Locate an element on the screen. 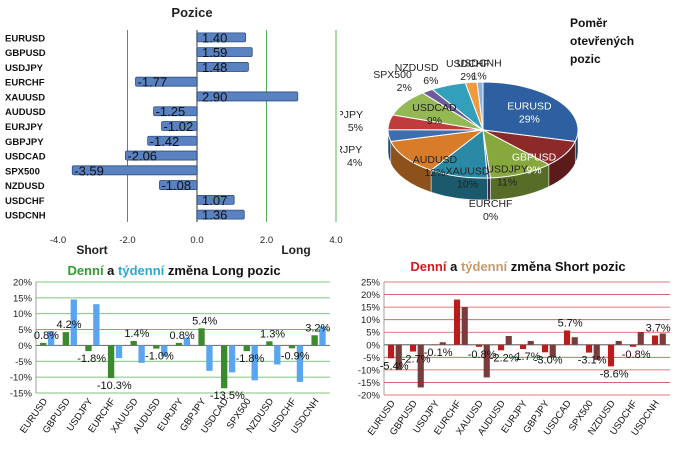 Image resolution: width=677 pixels, height=450 pixels. short-data-label: -0.8% is located at coordinates (482, 355).